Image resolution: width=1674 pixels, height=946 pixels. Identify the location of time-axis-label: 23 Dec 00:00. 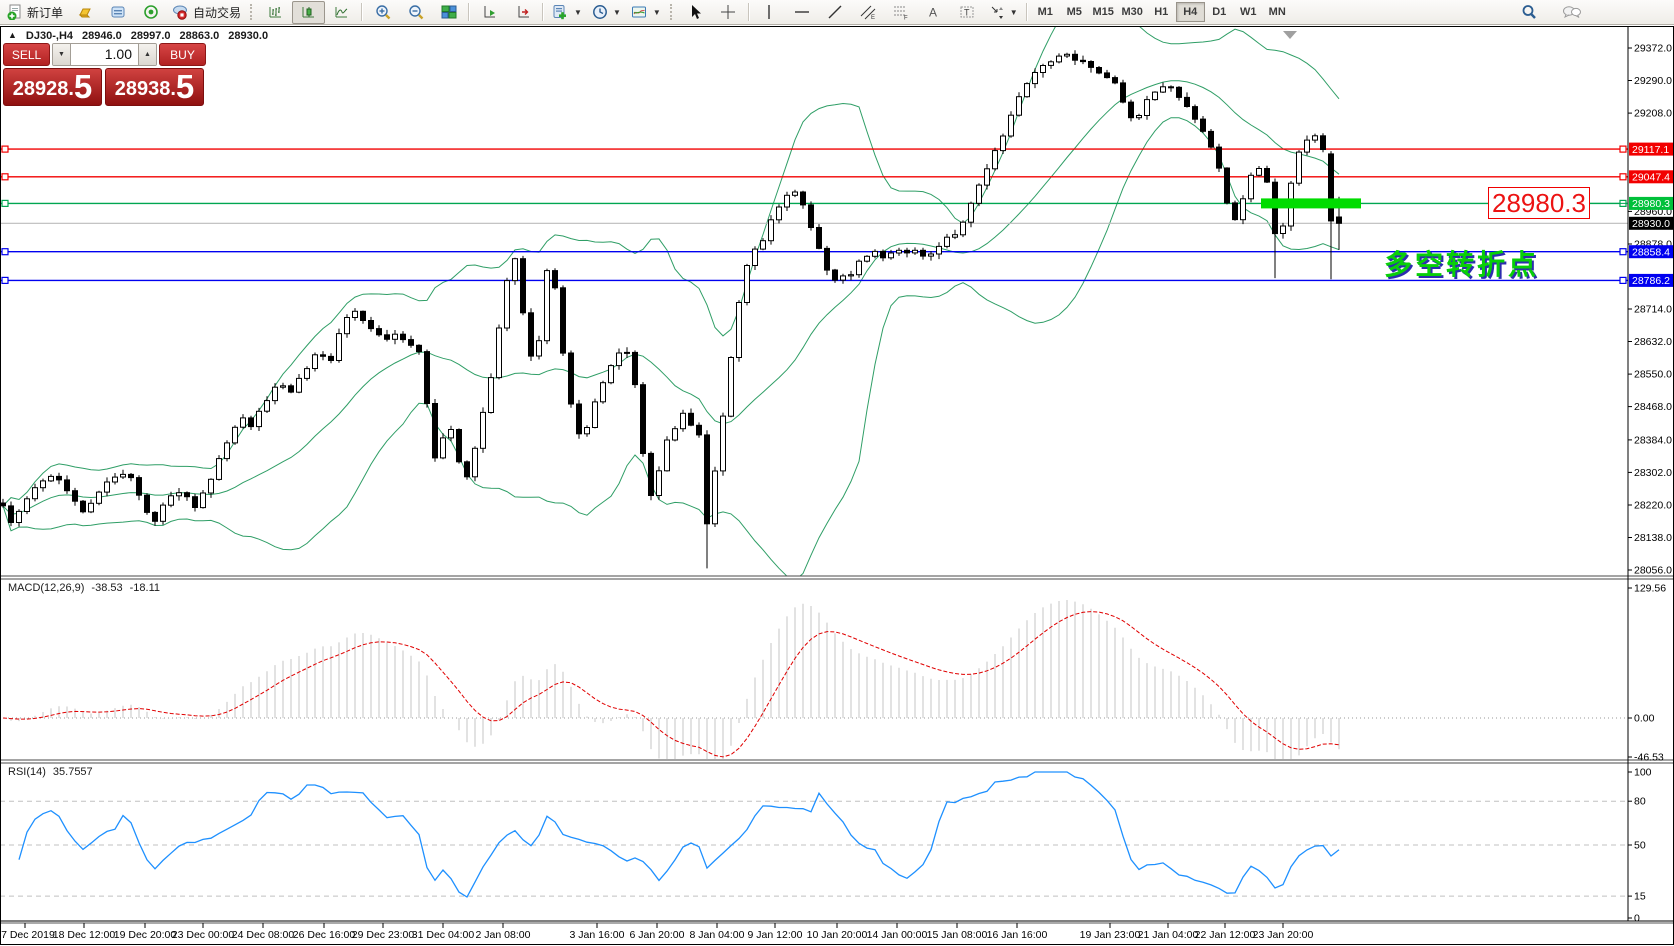
(203, 935).